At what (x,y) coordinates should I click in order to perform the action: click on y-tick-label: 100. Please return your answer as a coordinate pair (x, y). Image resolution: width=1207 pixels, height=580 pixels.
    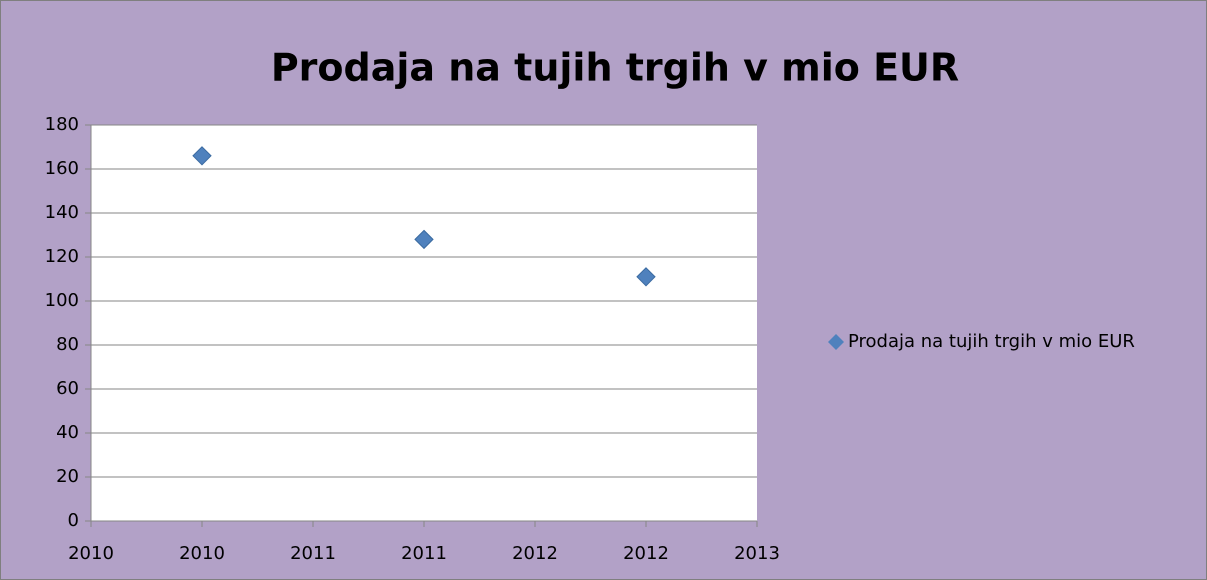
    Looking at the image, I should click on (62, 300).